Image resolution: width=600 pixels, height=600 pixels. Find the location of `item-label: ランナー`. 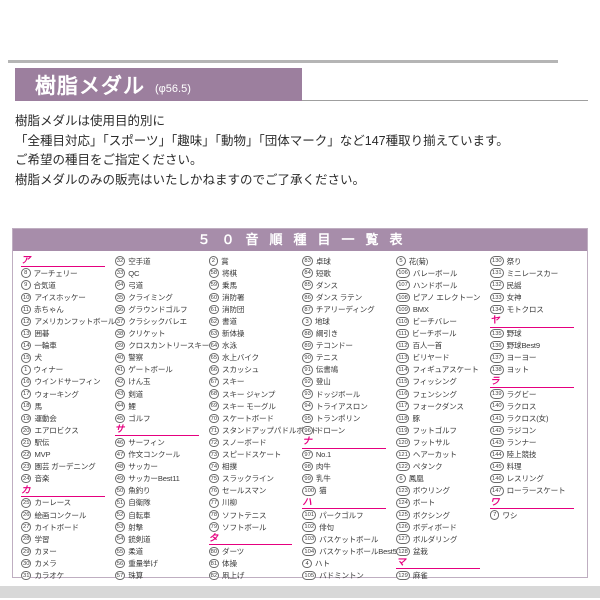

item-label: ランナー is located at coordinates (521, 442).